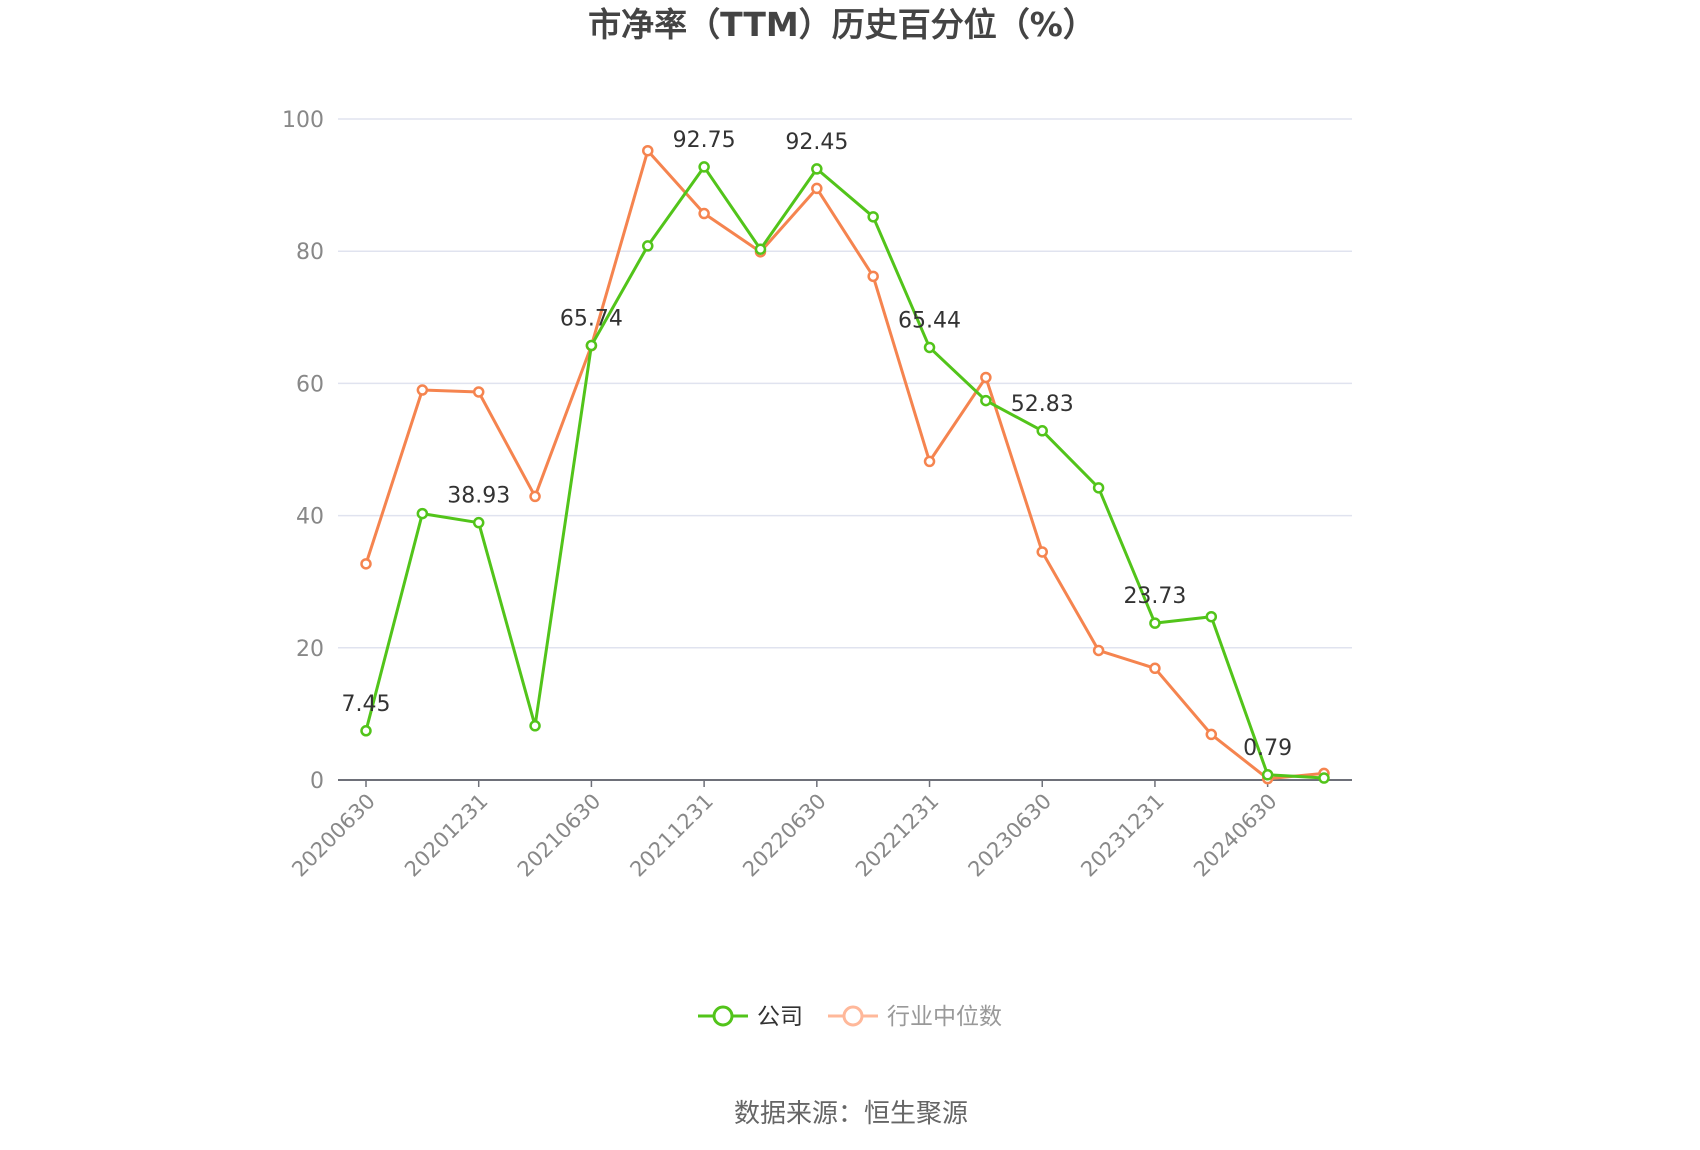 The width and height of the screenshot is (1700, 1150). What do you see at coordinates (750, 1017) in the screenshot?
I see `legend-item-company: 公司` at bounding box center [750, 1017].